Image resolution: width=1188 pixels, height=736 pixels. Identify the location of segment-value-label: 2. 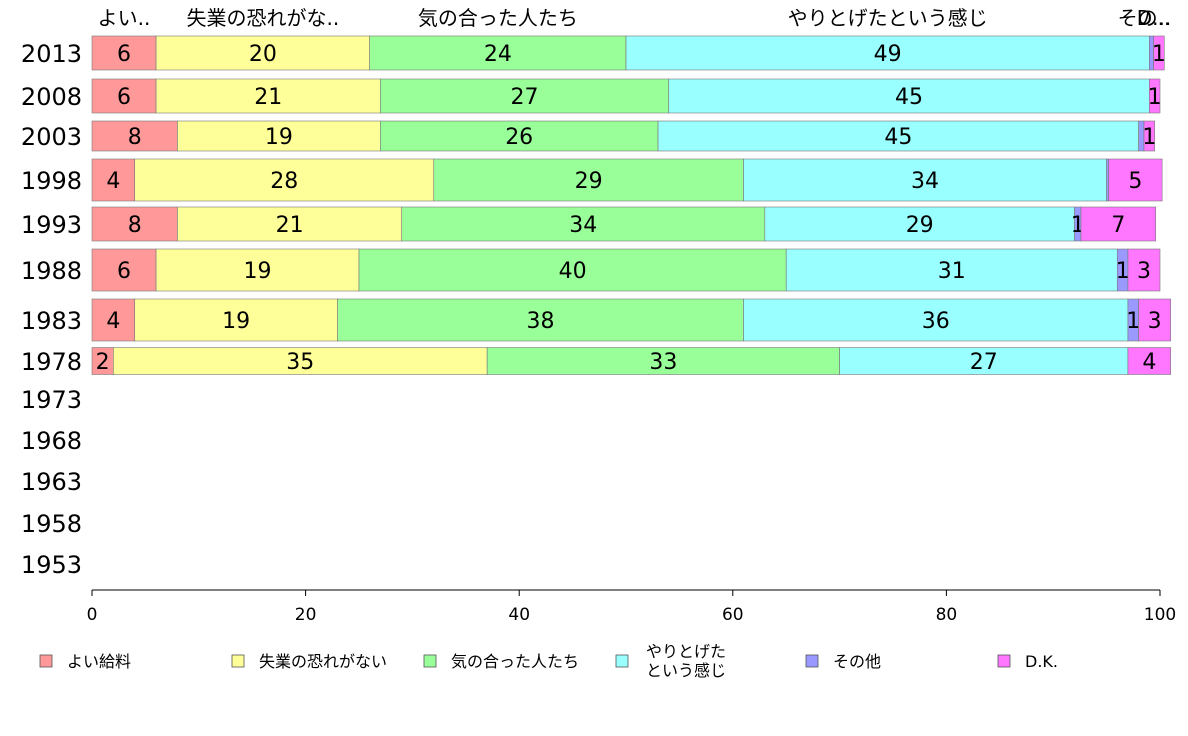
(103, 362).